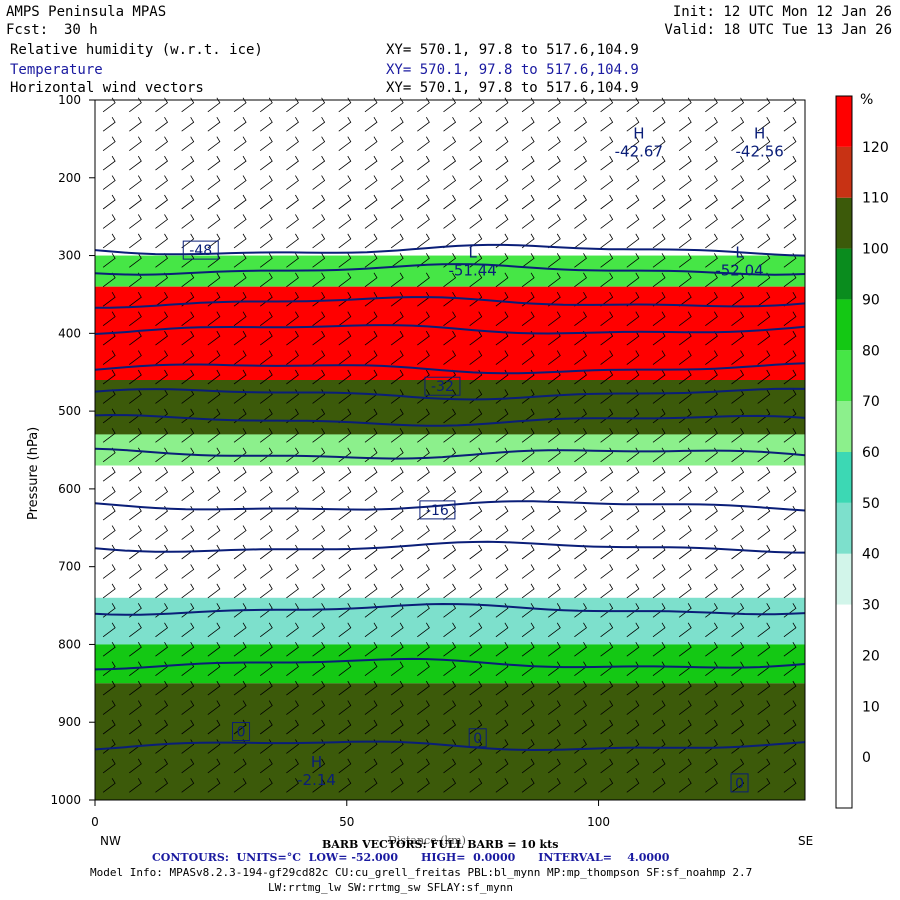 The width and height of the screenshot is (900, 900). What do you see at coordinates (512, 88) in the screenshot?
I see `field-xy-wind: XY= 570.1, 97.8 to 517.6,104.9` at bounding box center [512, 88].